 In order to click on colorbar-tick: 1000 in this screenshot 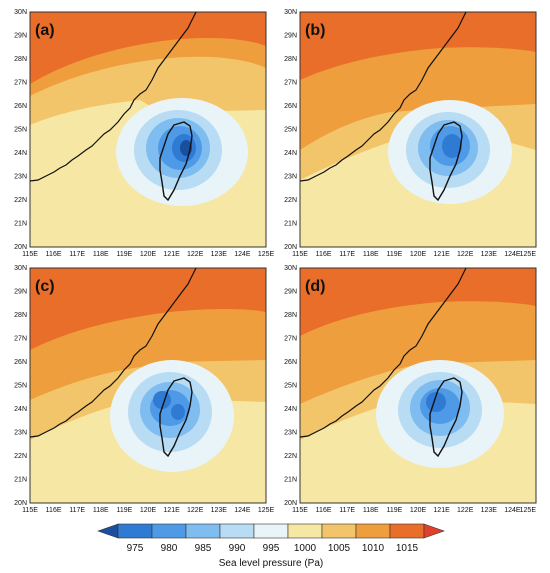, I will do `click(305, 548)`.